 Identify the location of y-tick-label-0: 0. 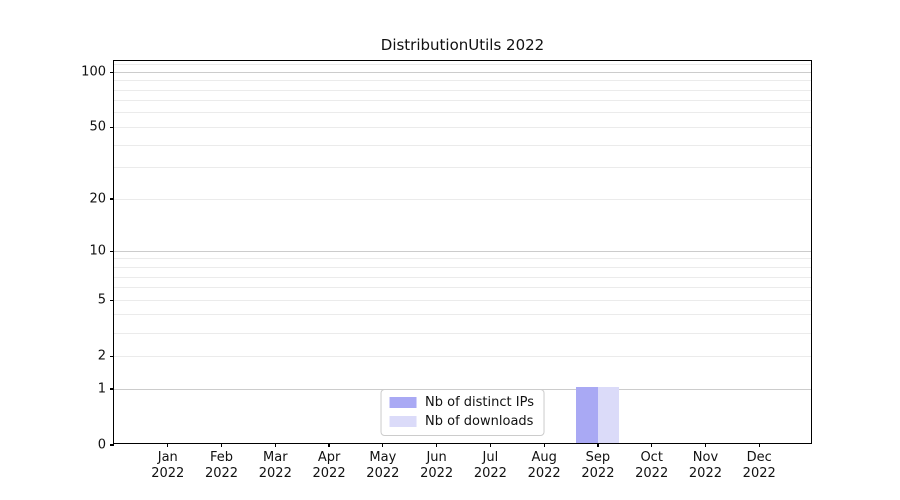
(101, 445).